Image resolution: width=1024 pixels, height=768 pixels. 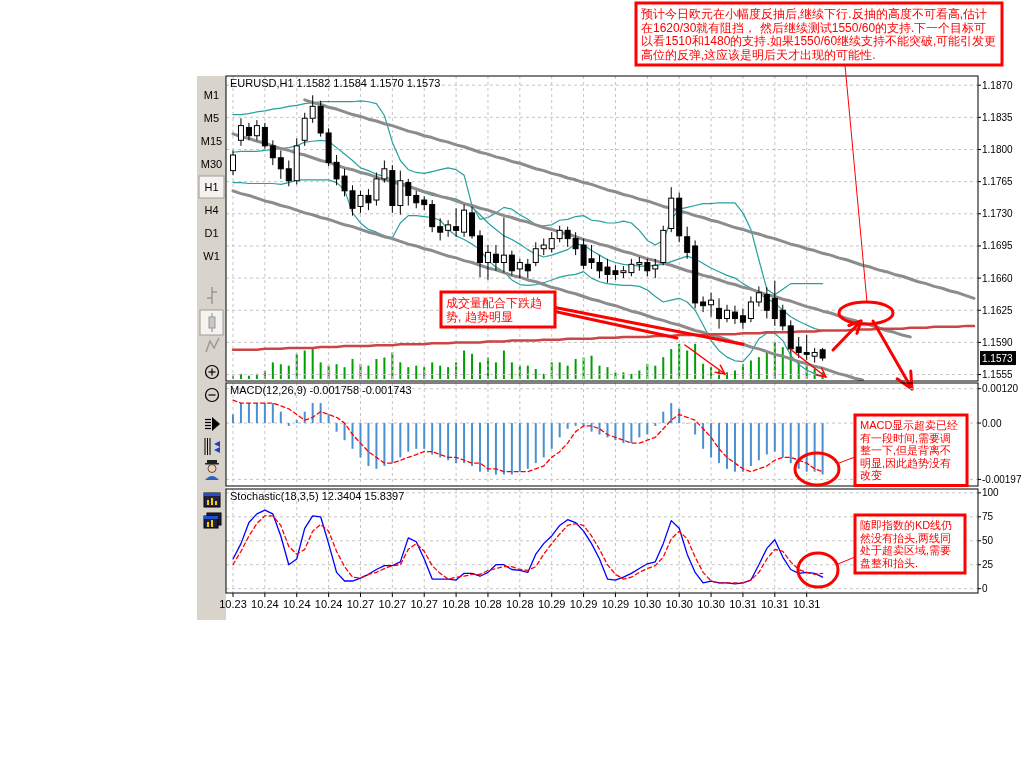 What do you see at coordinates (988, 541) in the screenshot?
I see `y-tick-label: 50` at bounding box center [988, 541].